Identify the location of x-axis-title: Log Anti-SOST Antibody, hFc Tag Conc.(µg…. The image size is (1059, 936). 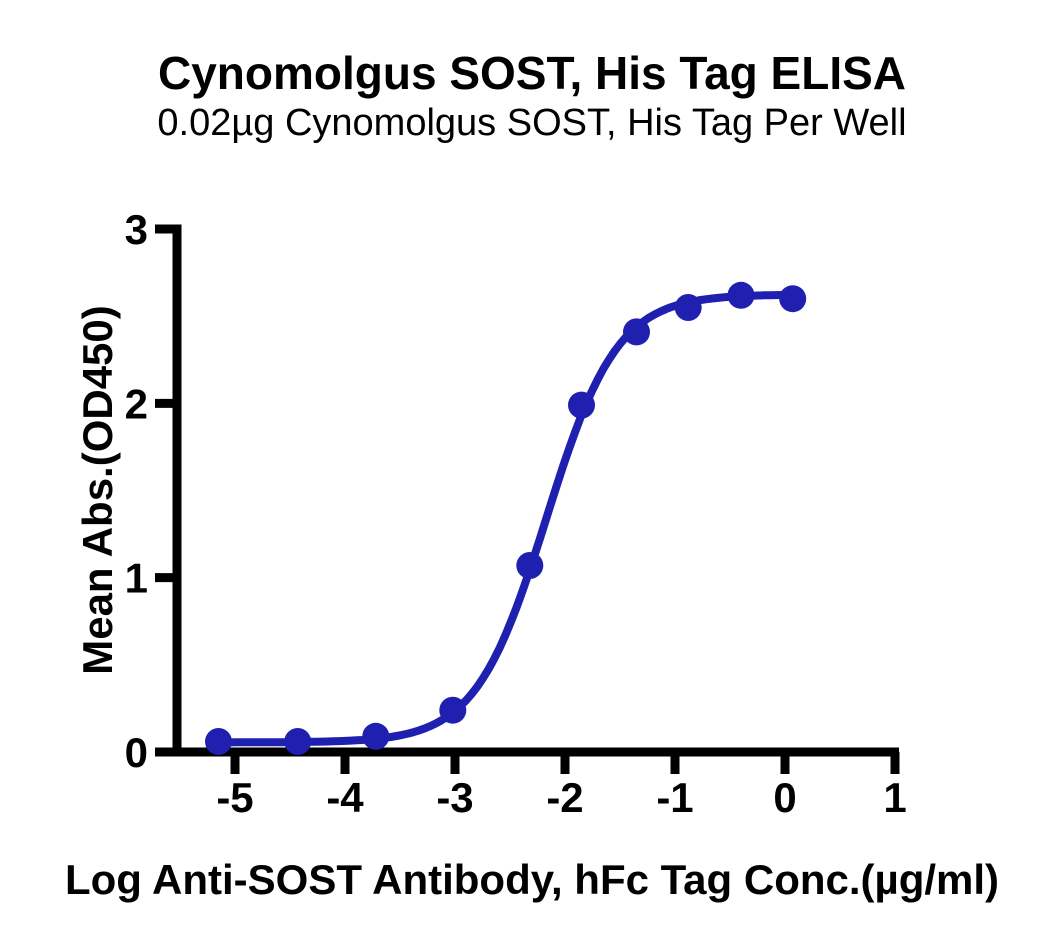
(532, 879).